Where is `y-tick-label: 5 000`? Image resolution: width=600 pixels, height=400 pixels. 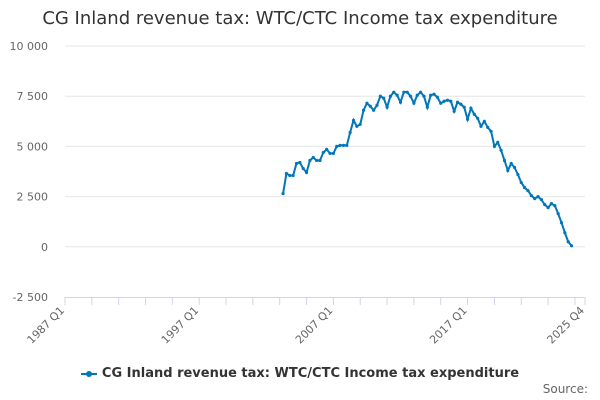 y-tick-label: 5 000 is located at coordinates (33, 146).